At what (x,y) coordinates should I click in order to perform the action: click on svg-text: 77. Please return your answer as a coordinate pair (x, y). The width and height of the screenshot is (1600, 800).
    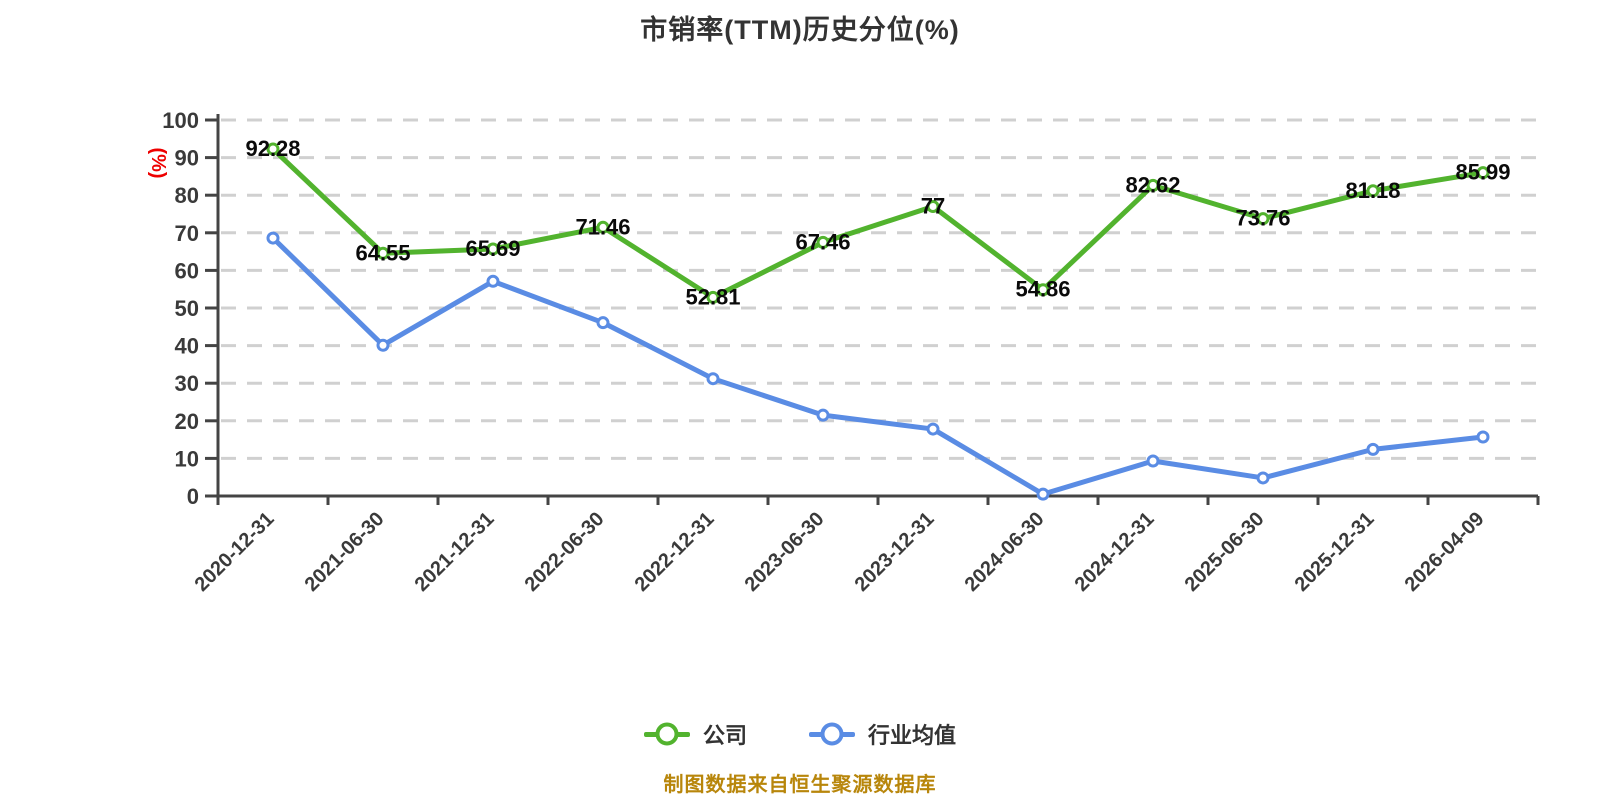
    Looking at the image, I should click on (933, 205).